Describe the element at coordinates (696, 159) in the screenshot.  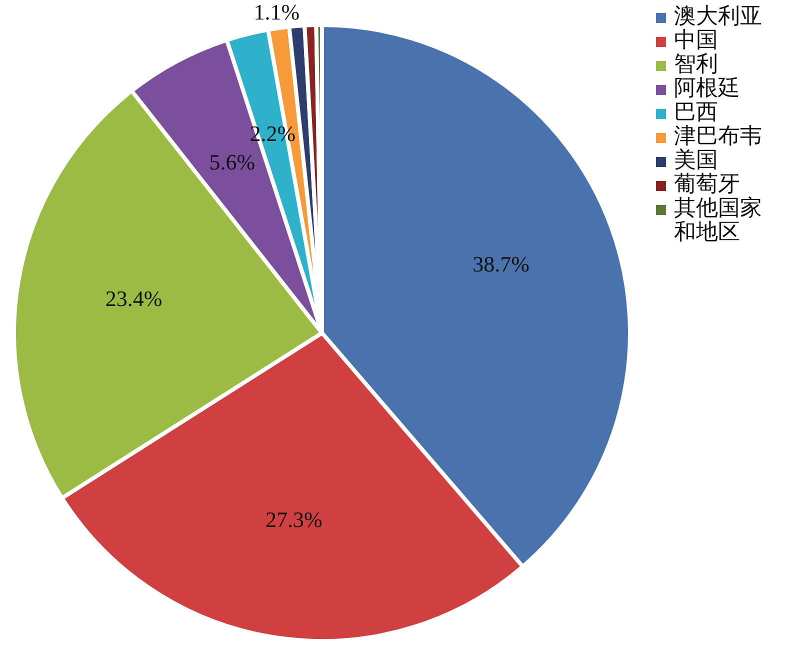
I see `legend-label: 美国` at that location.